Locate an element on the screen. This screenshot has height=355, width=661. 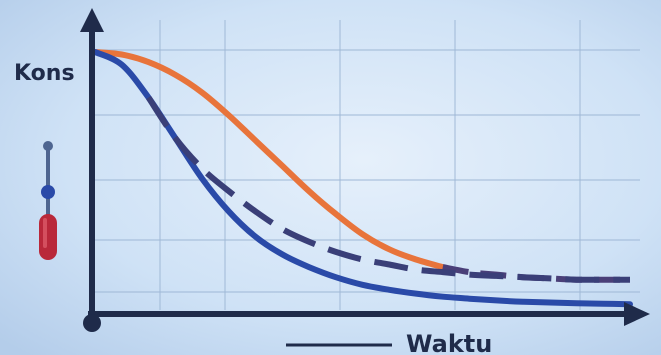
origin-dot is located at coordinates (92, 323).